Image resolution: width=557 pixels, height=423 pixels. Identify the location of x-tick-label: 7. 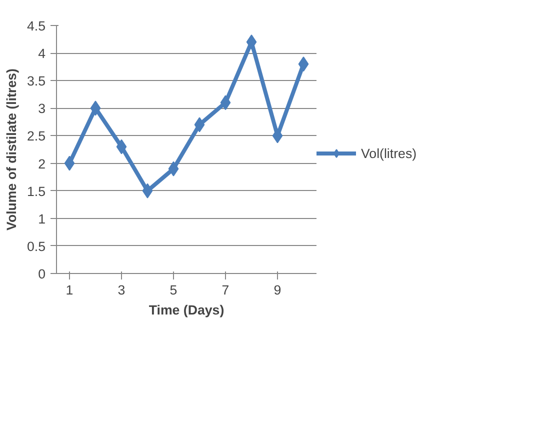
(226, 290).